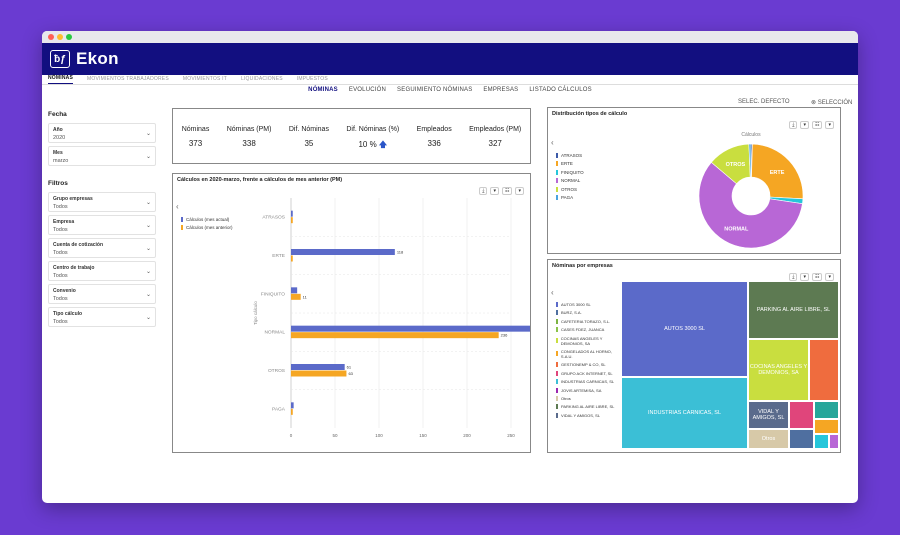 This screenshot has height=535, width=900. I want to click on legend-item: NORMAL, so click(570, 181).